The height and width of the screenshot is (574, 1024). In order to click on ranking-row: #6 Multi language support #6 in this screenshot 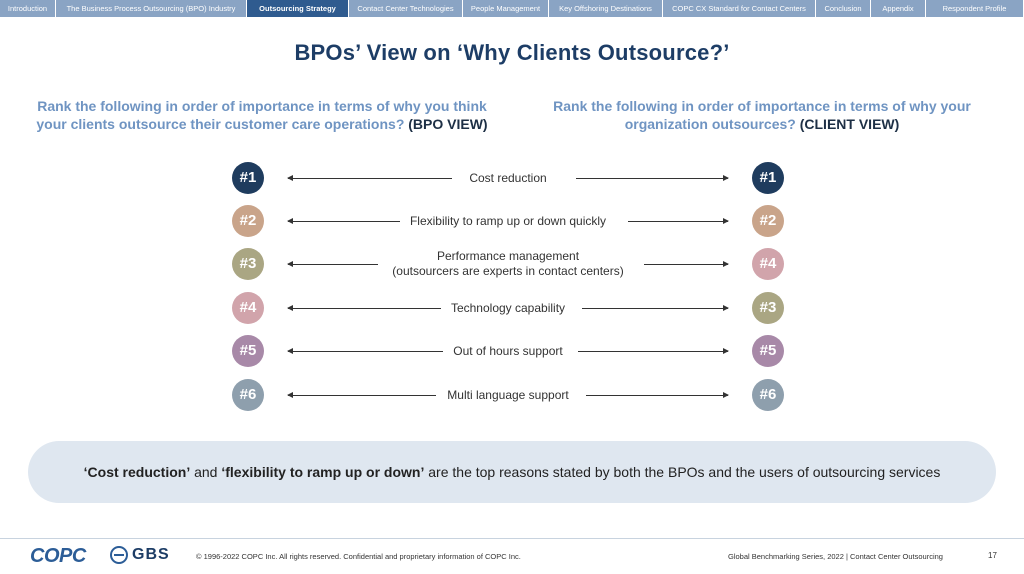, I will do `click(508, 395)`.